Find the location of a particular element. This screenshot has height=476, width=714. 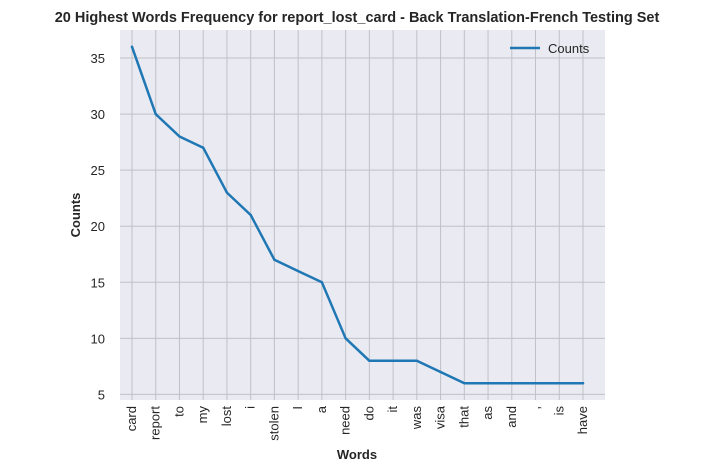

y-tick-label: 20 is located at coordinates (98, 226).